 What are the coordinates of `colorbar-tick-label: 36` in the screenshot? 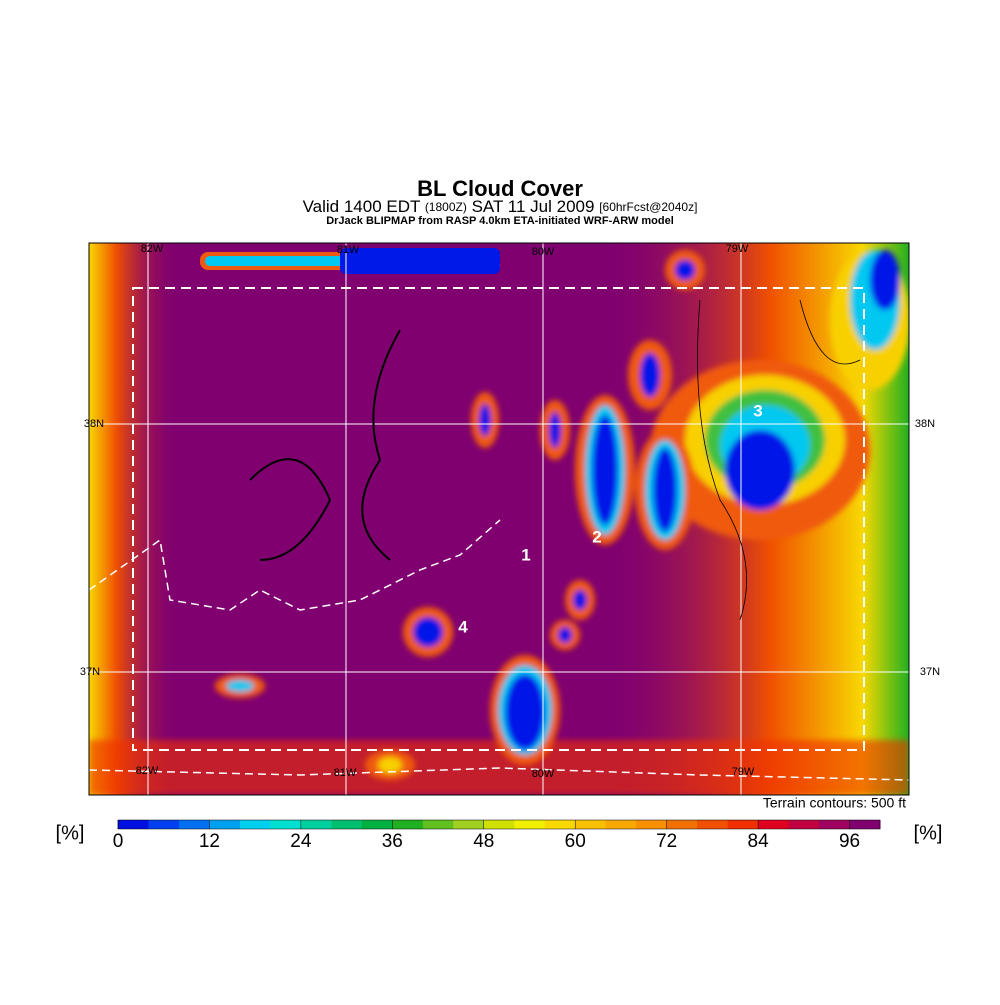 It's located at (392, 841).